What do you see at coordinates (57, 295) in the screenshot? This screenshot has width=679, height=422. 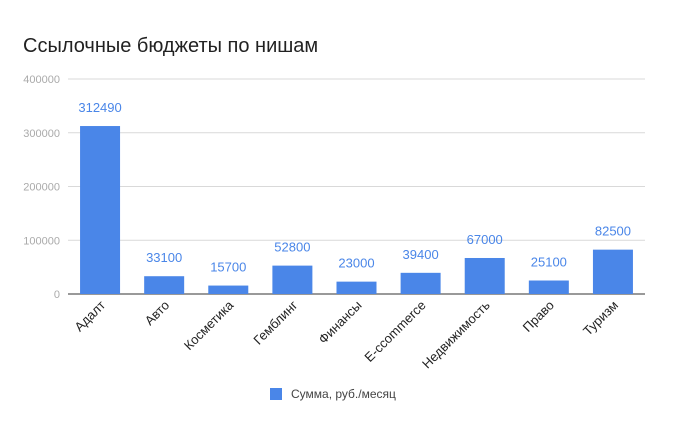 I see `y-tick-label: 0` at bounding box center [57, 295].